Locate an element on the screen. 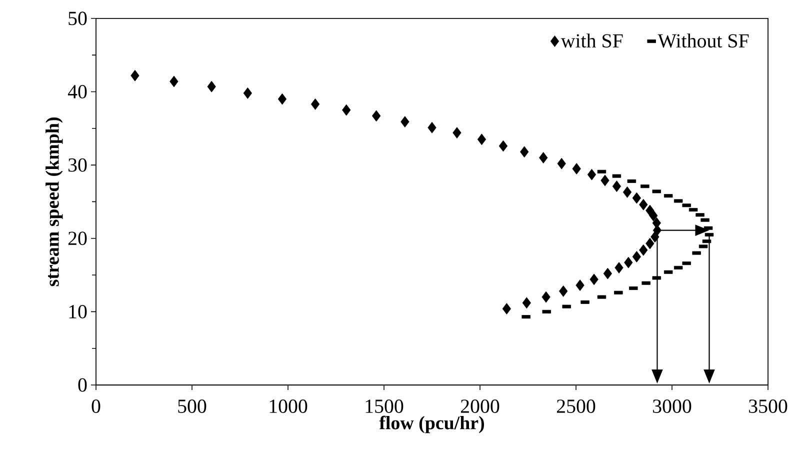 The height and width of the screenshot is (472, 798). legend-label: with SF is located at coordinates (591, 41).